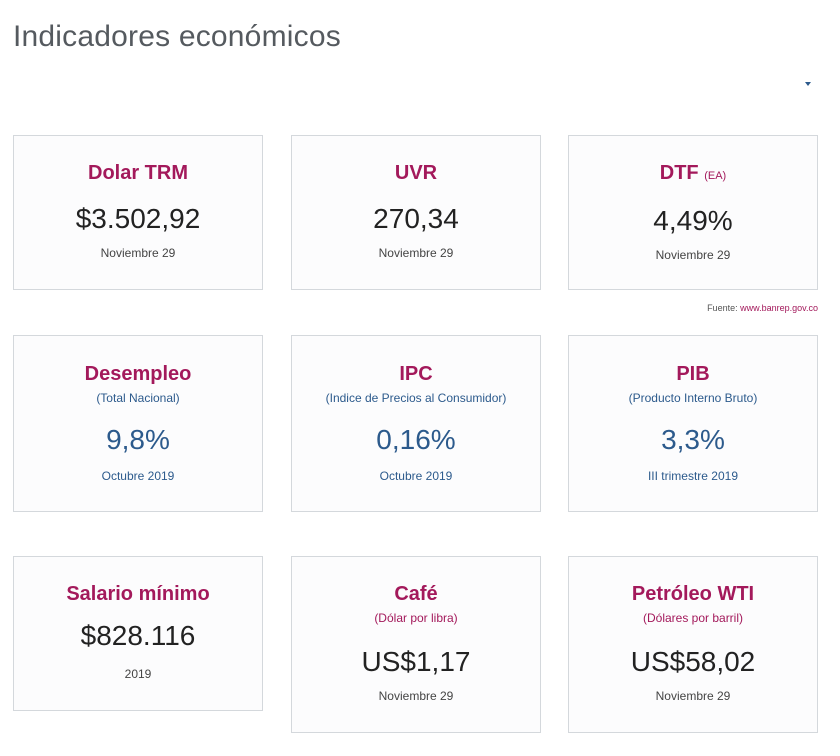 The image size is (840, 756). I want to click on indicator-card-dolar-trm: Dolar TRM $3.502,92 Noviembre 29, so click(138, 212).